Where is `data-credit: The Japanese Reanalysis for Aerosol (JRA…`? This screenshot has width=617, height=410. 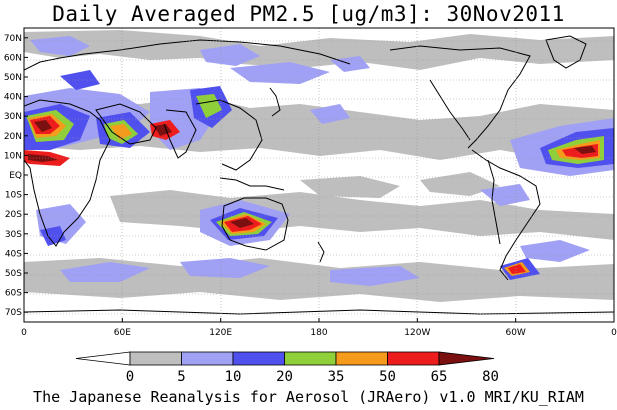
data-credit: The Japanese Reanalysis for Aerosol (JRA… is located at coordinates (308, 397).